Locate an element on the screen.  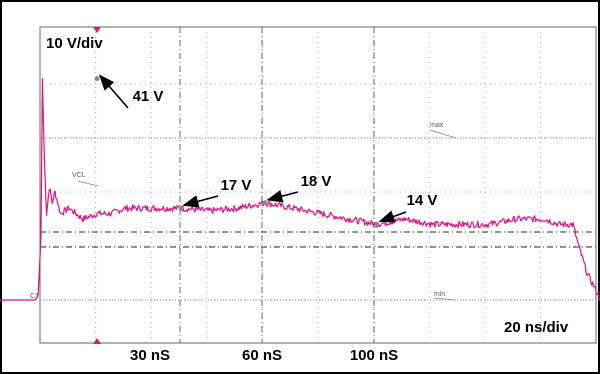
vertical-scale-label: 10 V/div is located at coordinates (74, 43).